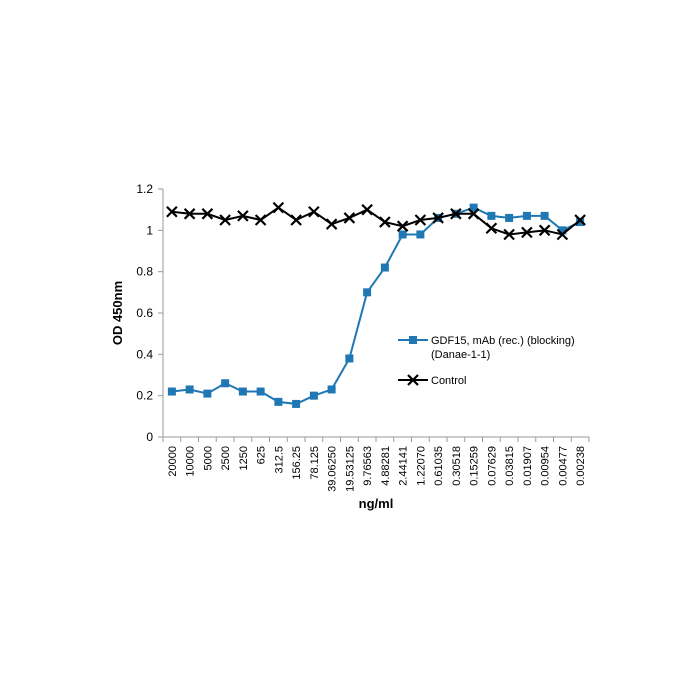 Image resolution: width=700 pixels, height=700 pixels. I want to click on y-tick-label: 0, so click(149, 437).